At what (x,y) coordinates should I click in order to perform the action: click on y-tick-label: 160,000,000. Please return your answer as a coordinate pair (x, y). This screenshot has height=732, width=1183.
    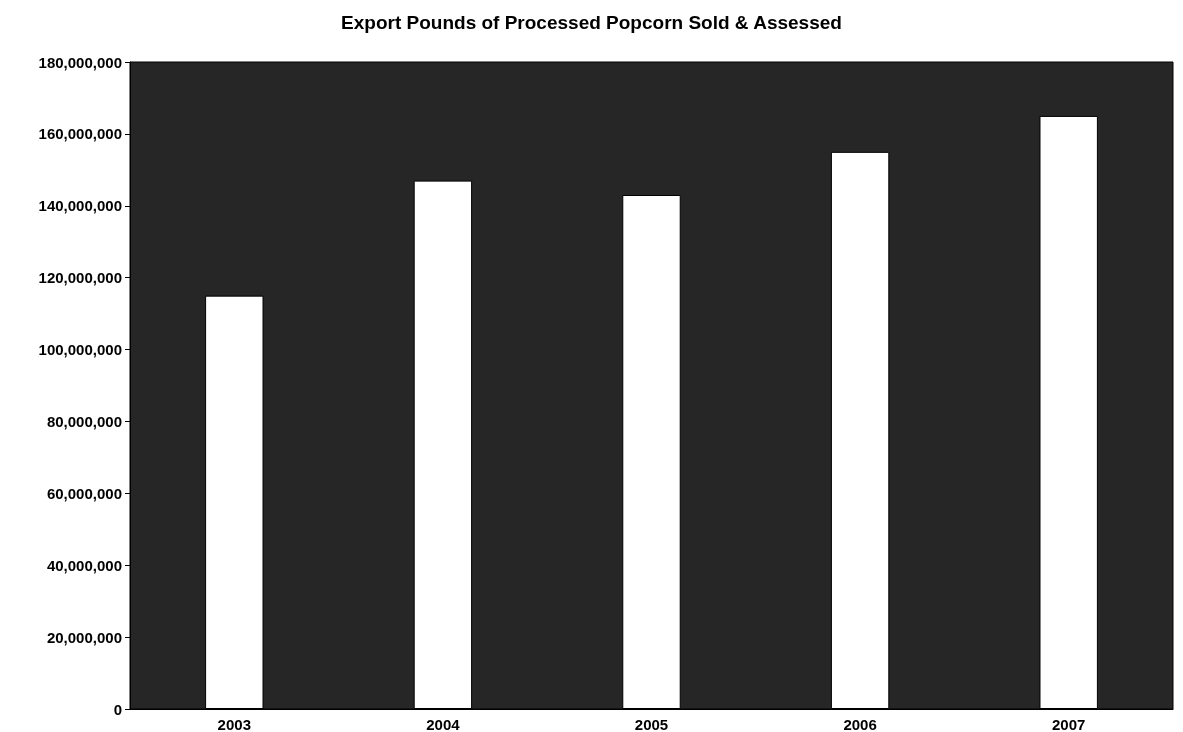
    Looking at the image, I should click on (80, 134).